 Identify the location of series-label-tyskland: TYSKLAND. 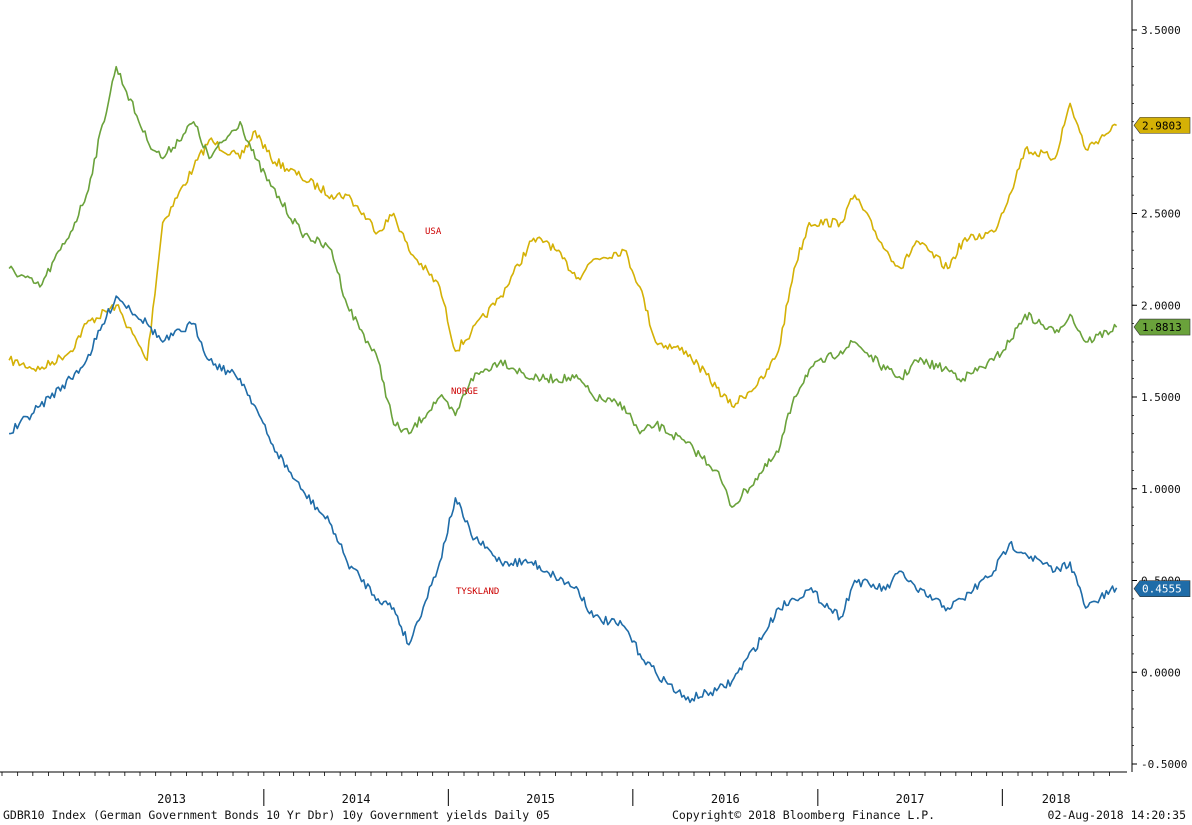
(477, 592).